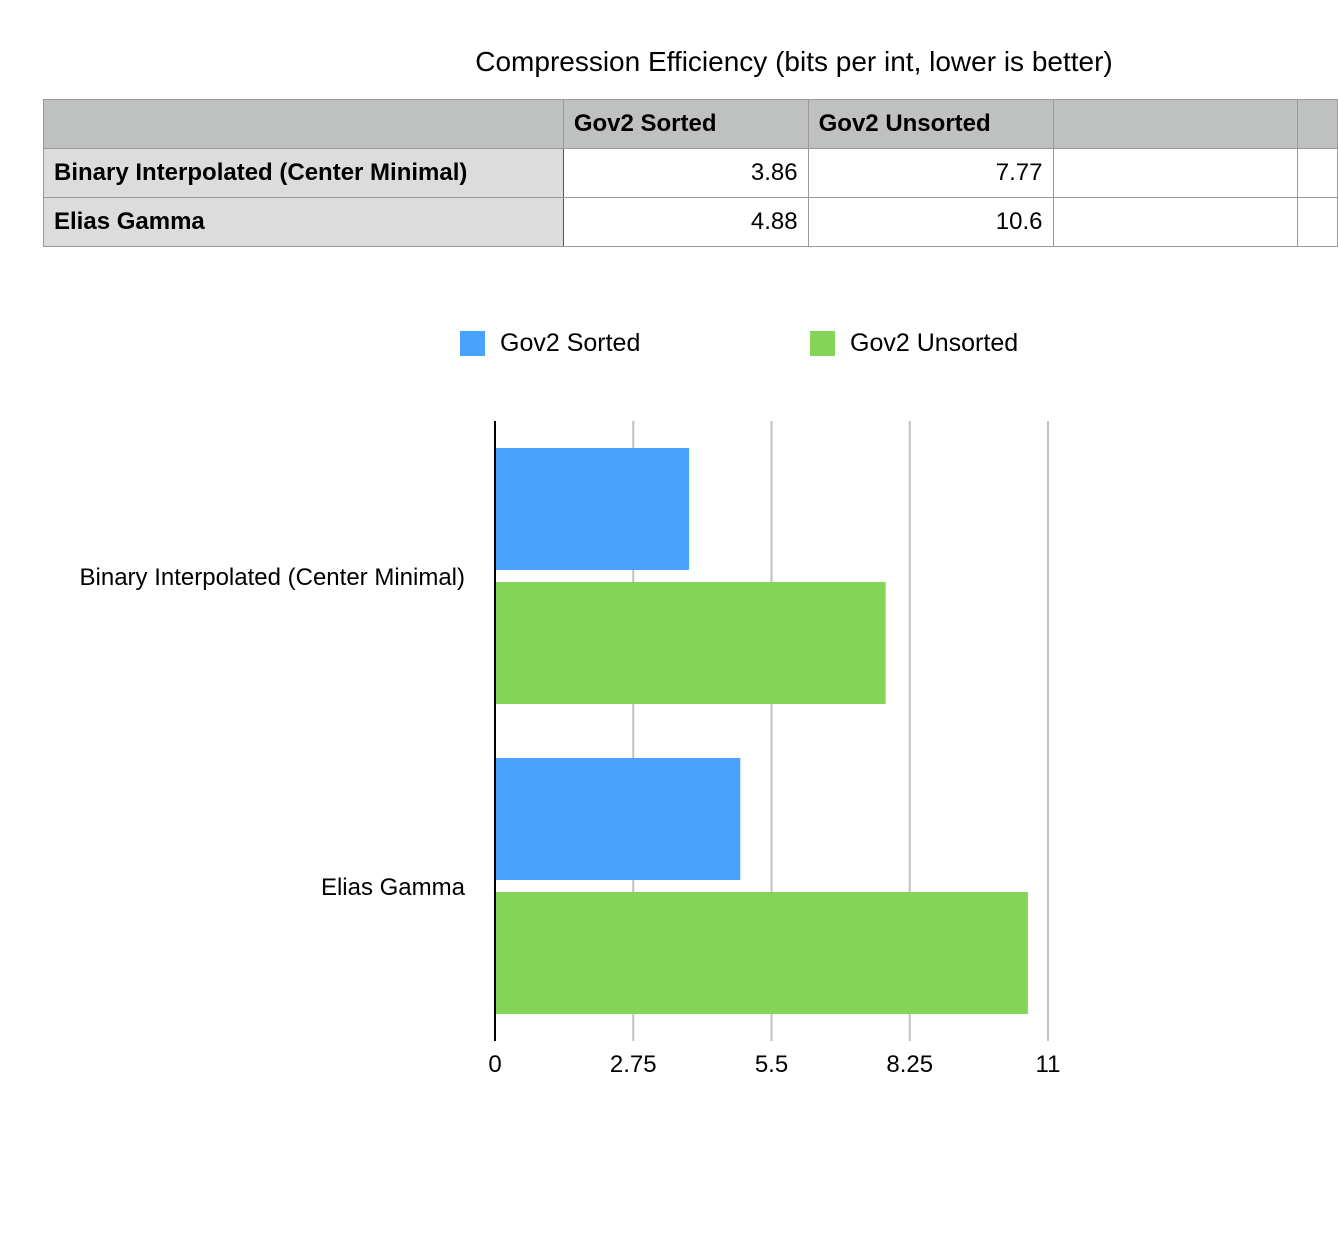 This screenshot has height=1250, width=1338. Describe the element at coordinates (685, 124) in the screenshot. I see `table-header-cell: Gov2 Sorted` at that location.